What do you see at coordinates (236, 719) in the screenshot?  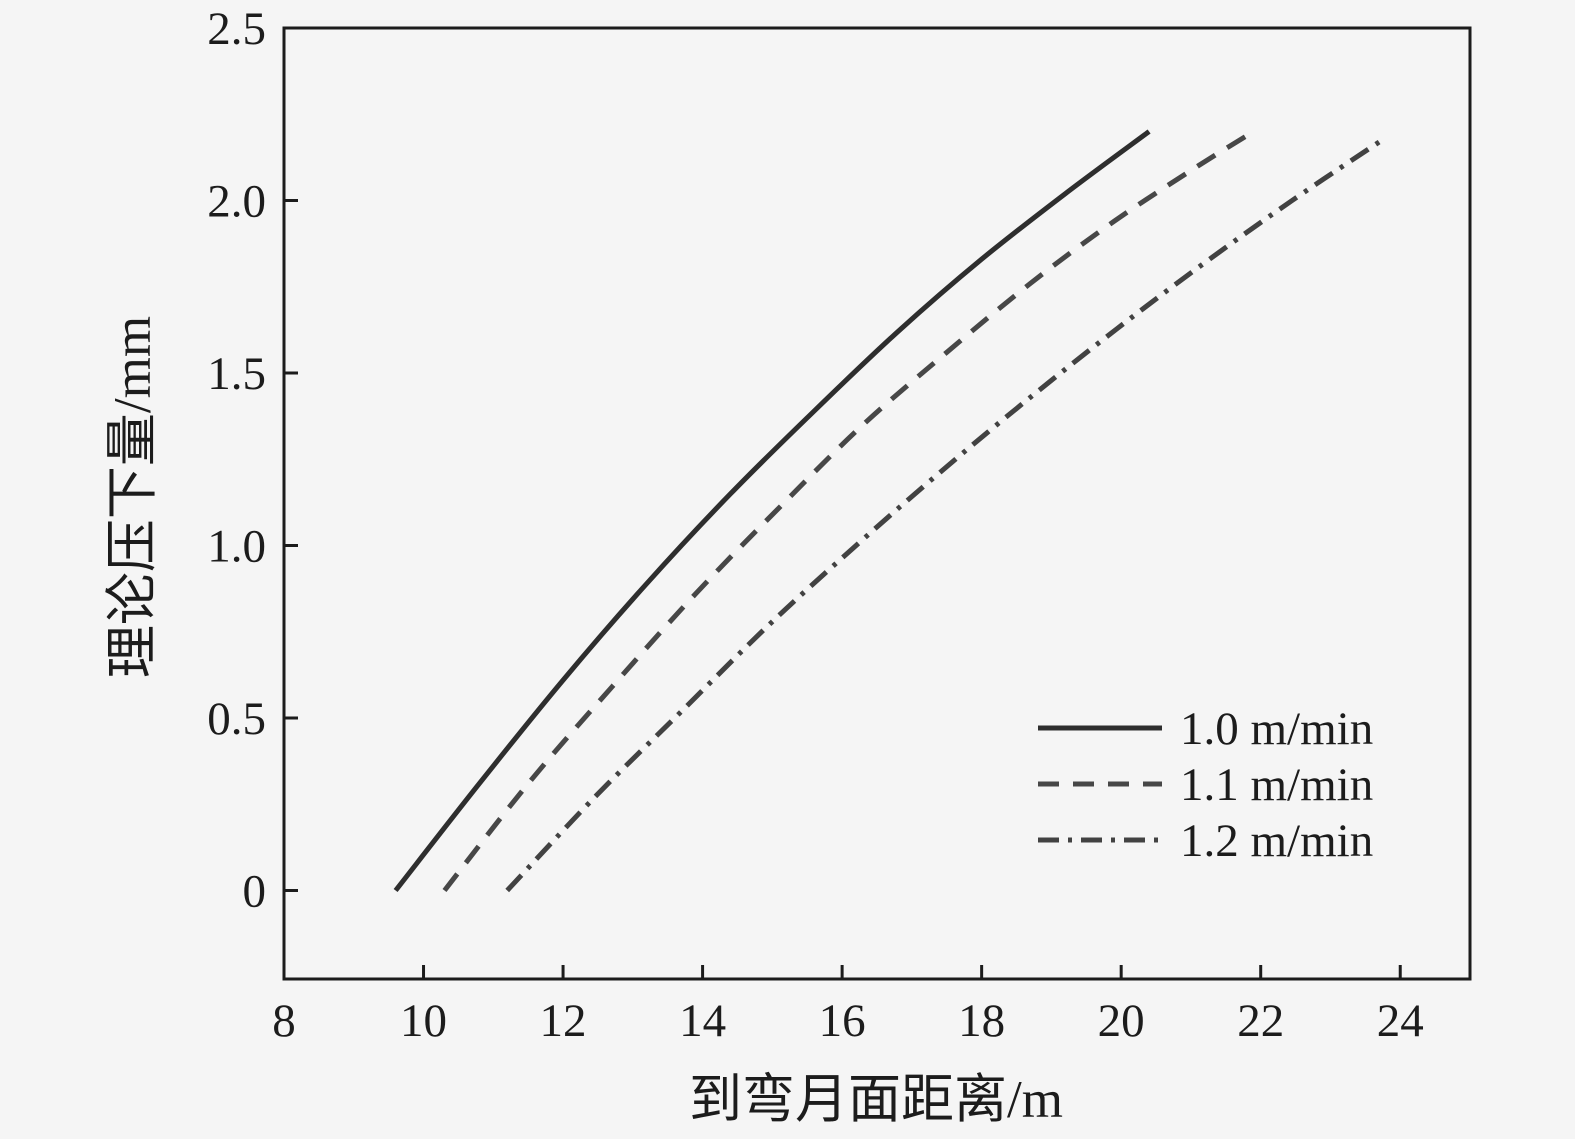 I see `y-tick-label: 0.5` at bounding box center [236, 719].